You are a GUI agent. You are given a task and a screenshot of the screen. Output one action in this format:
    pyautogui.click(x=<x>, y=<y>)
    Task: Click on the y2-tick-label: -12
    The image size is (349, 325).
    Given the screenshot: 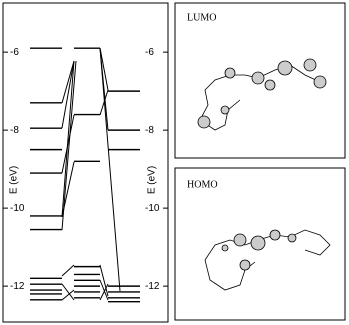 What is the action you would take?
    pyautogui.click(x=152, y=286)
    